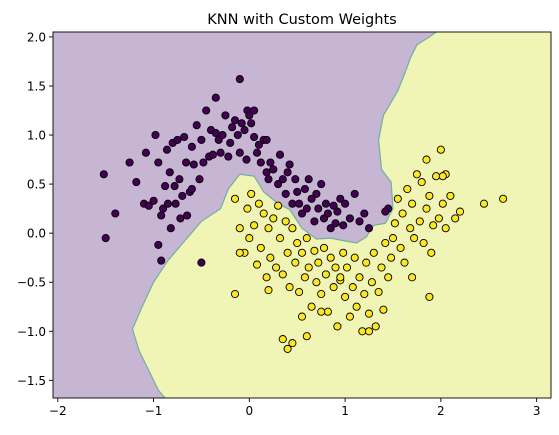  What do you see at coordinates (537, 411) in the screenshot?
I see `x-tick-label: 3` at bounding box center [537, 411].